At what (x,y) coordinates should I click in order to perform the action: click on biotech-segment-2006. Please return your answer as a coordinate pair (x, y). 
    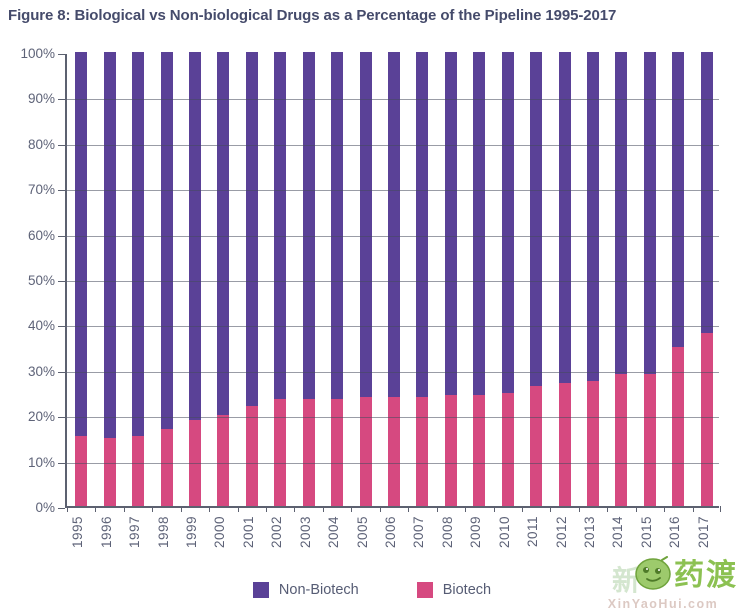
    Looking at the image, I should click on (394, 451).